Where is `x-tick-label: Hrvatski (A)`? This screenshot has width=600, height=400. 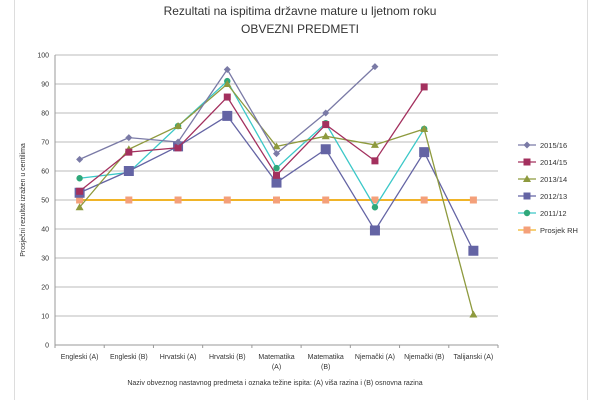
x-tick-label: Hrvatski (A) is located at coordinates (178, 357).